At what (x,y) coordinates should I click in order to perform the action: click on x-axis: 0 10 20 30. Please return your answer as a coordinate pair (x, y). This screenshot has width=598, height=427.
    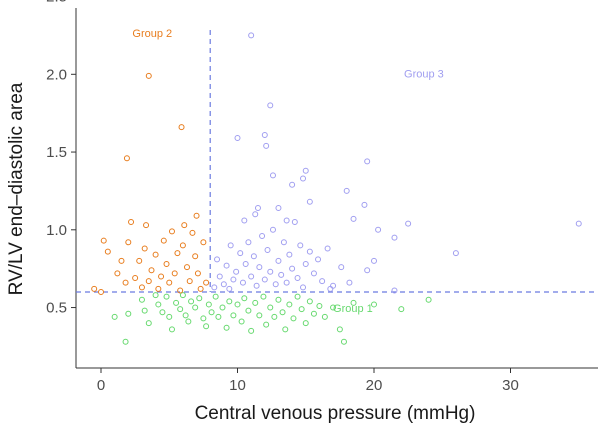
    Looking at the image, I should click on (337, 380).